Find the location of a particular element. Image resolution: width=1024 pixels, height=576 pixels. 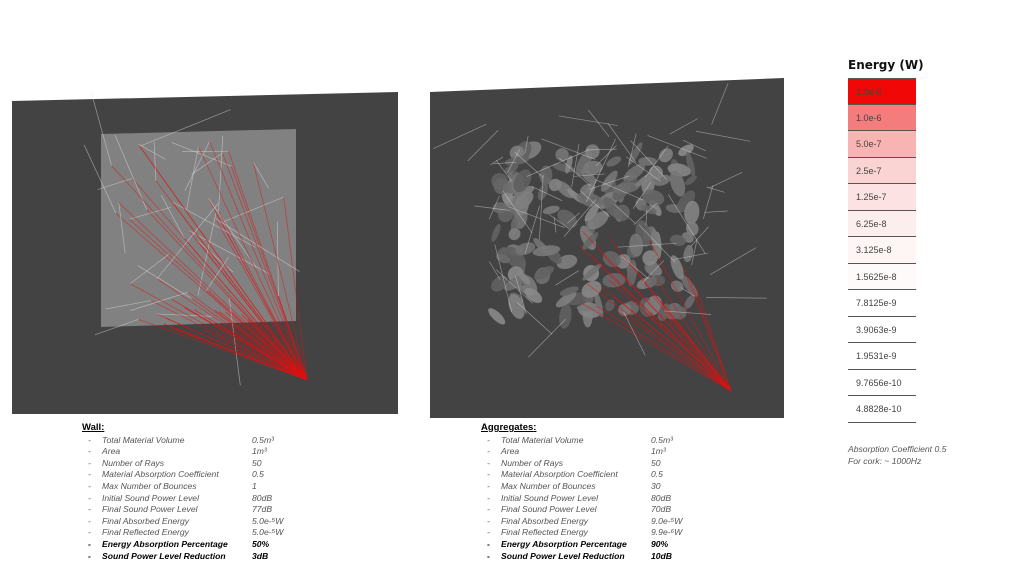

property-value: 3dB is located at coordinates (260, 555).